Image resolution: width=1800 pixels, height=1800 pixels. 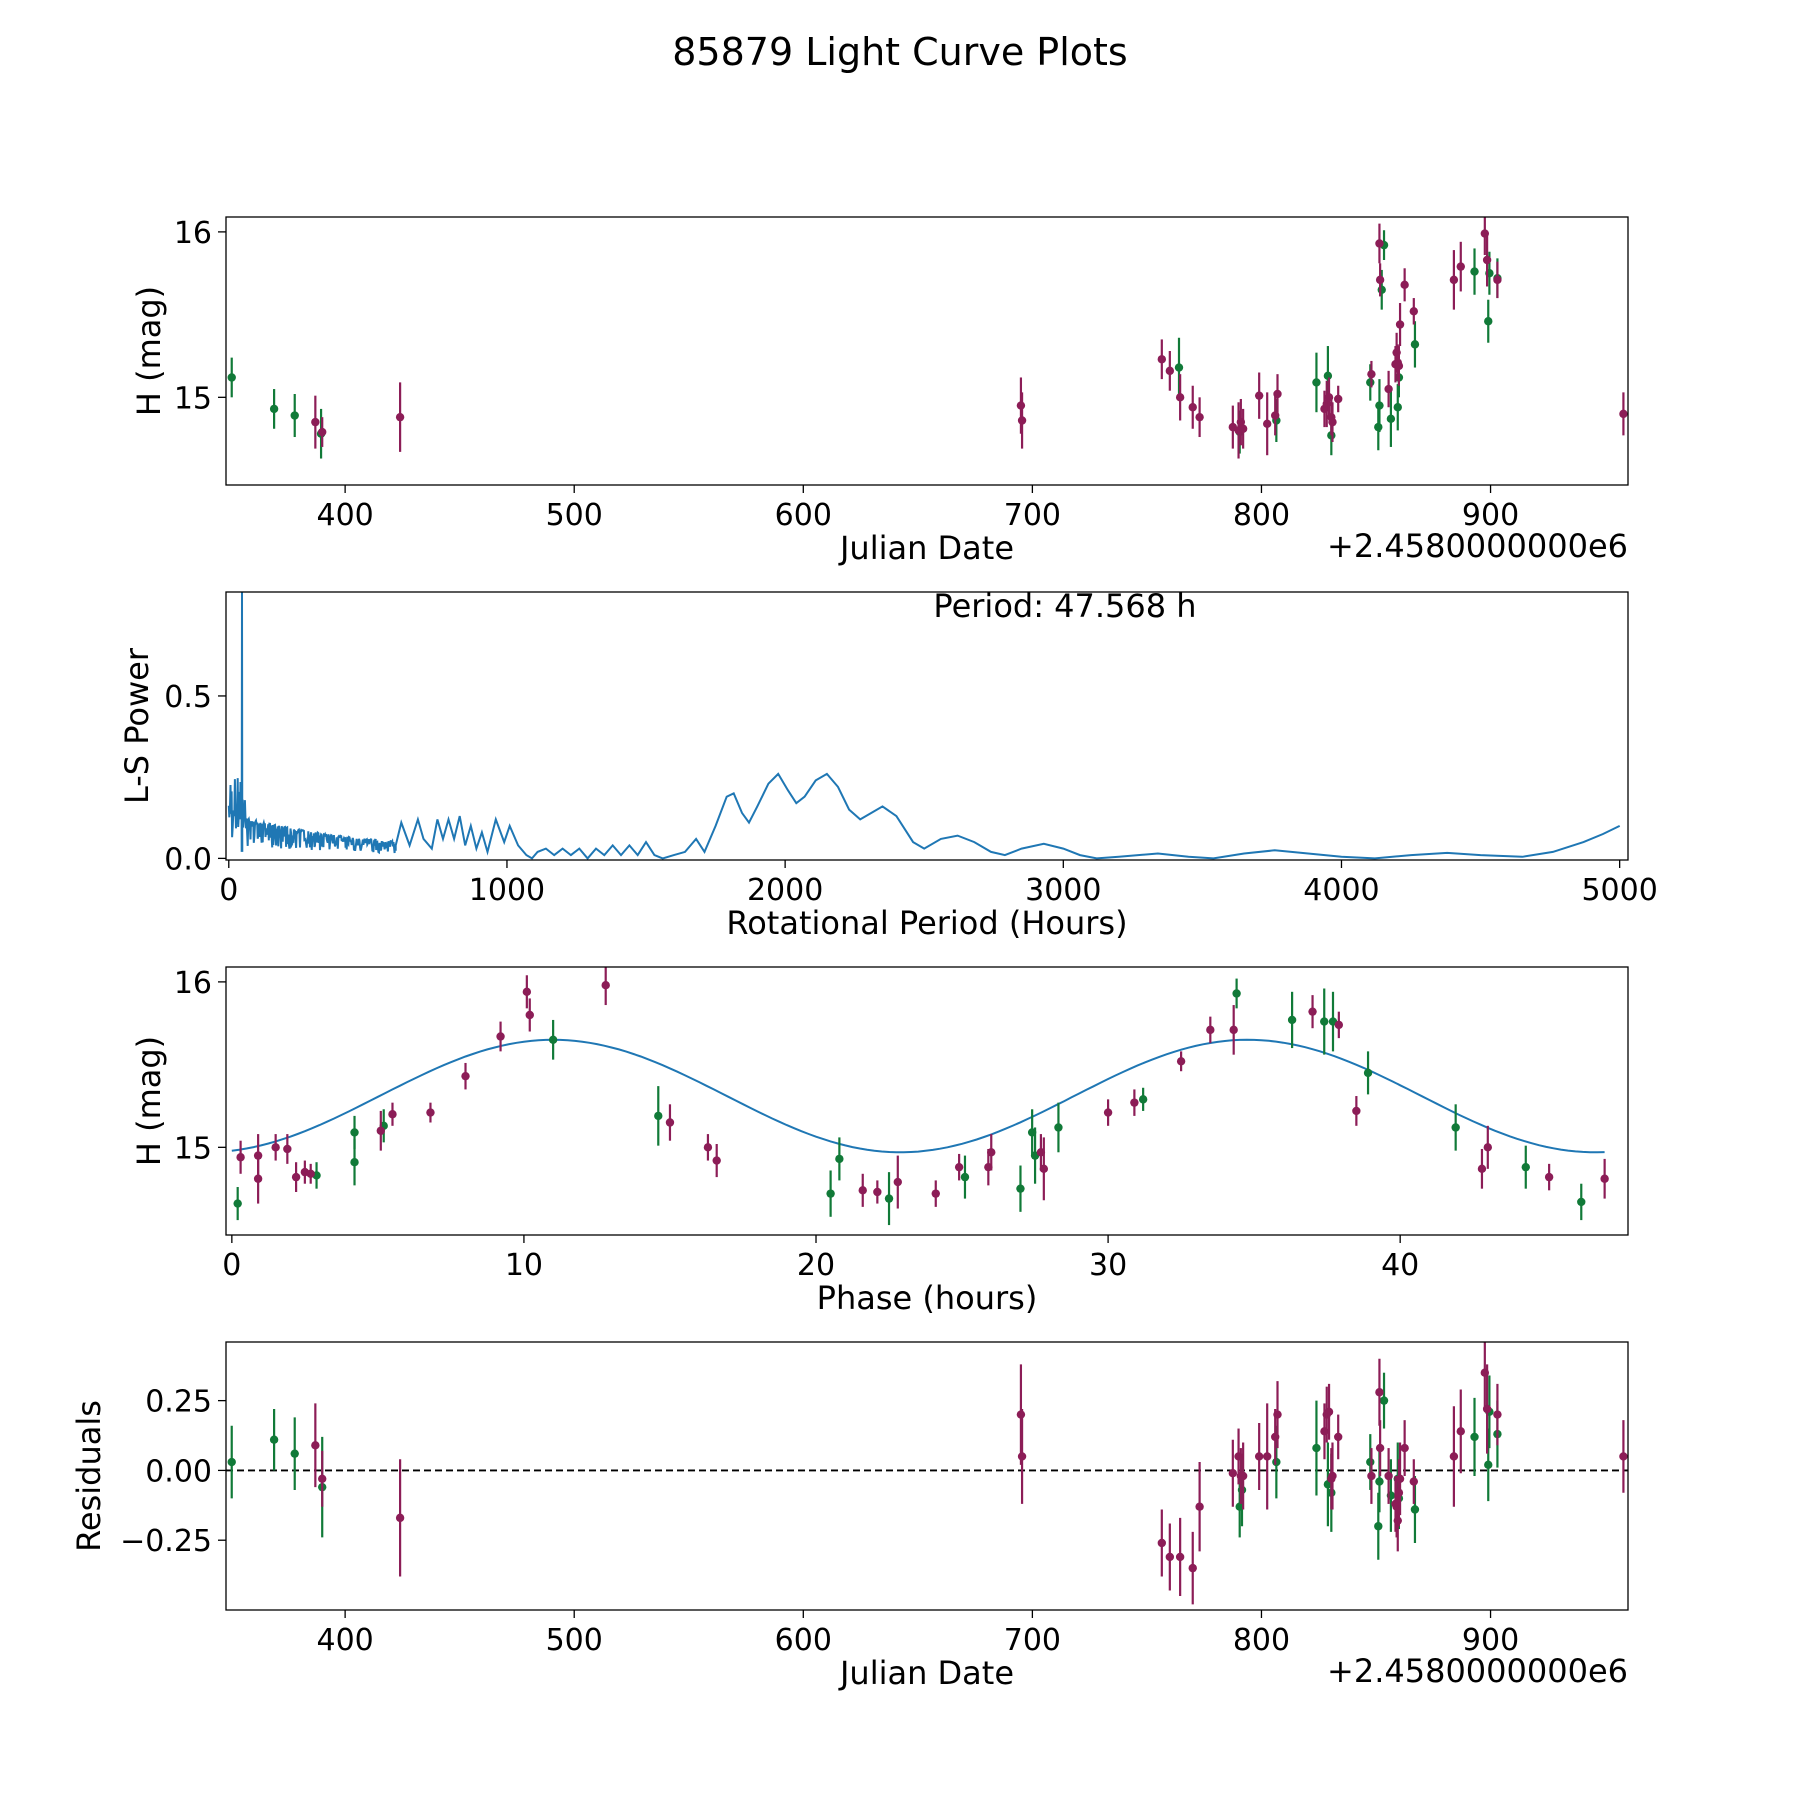 What do you see at coordinates (193, 233) in the screenshot?
I see `y-tick-label: 16` at bounding box center [193, 233].